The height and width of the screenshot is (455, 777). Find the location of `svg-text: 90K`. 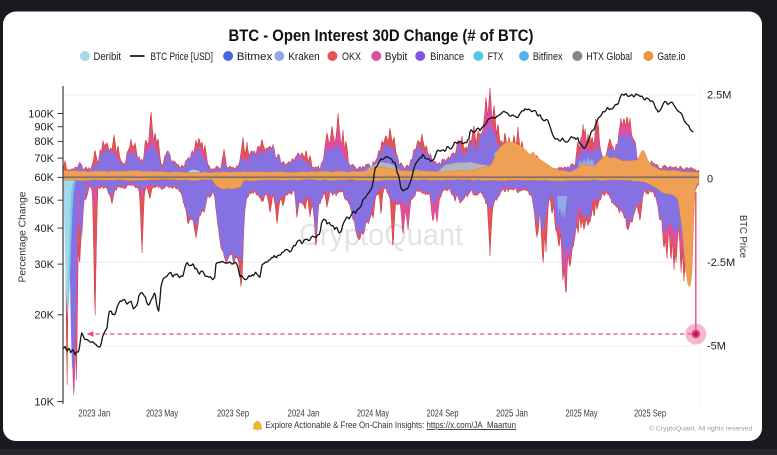

svg-text: 90K is located at coordinates (44, 128).